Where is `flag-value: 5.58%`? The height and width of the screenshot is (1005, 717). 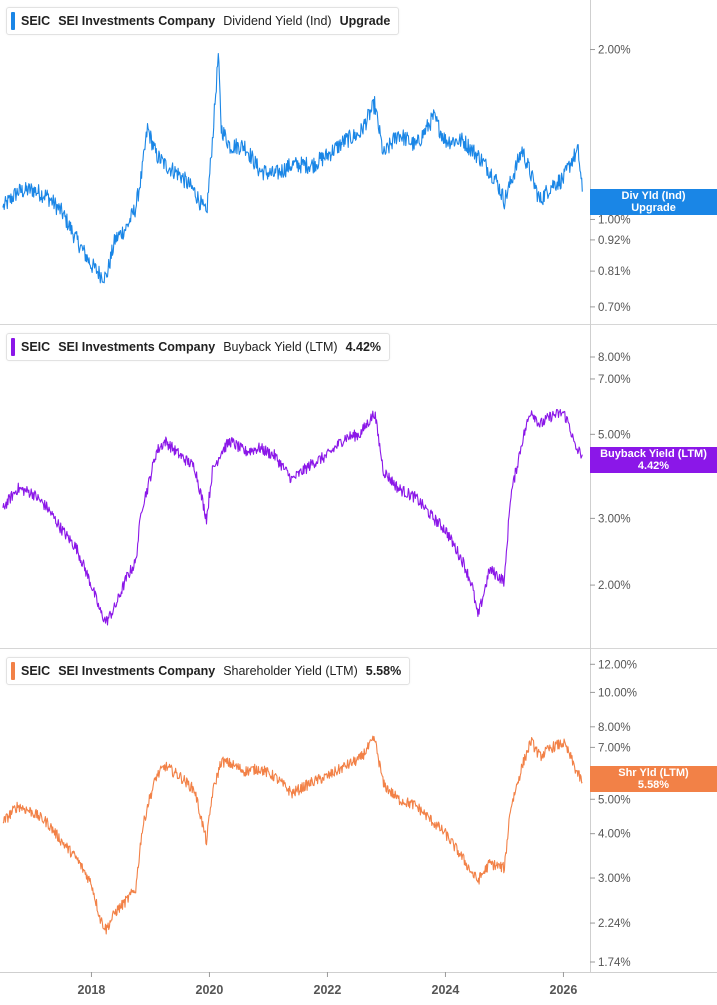
flag-value: 5.58% is located at coordinates (653, 785).